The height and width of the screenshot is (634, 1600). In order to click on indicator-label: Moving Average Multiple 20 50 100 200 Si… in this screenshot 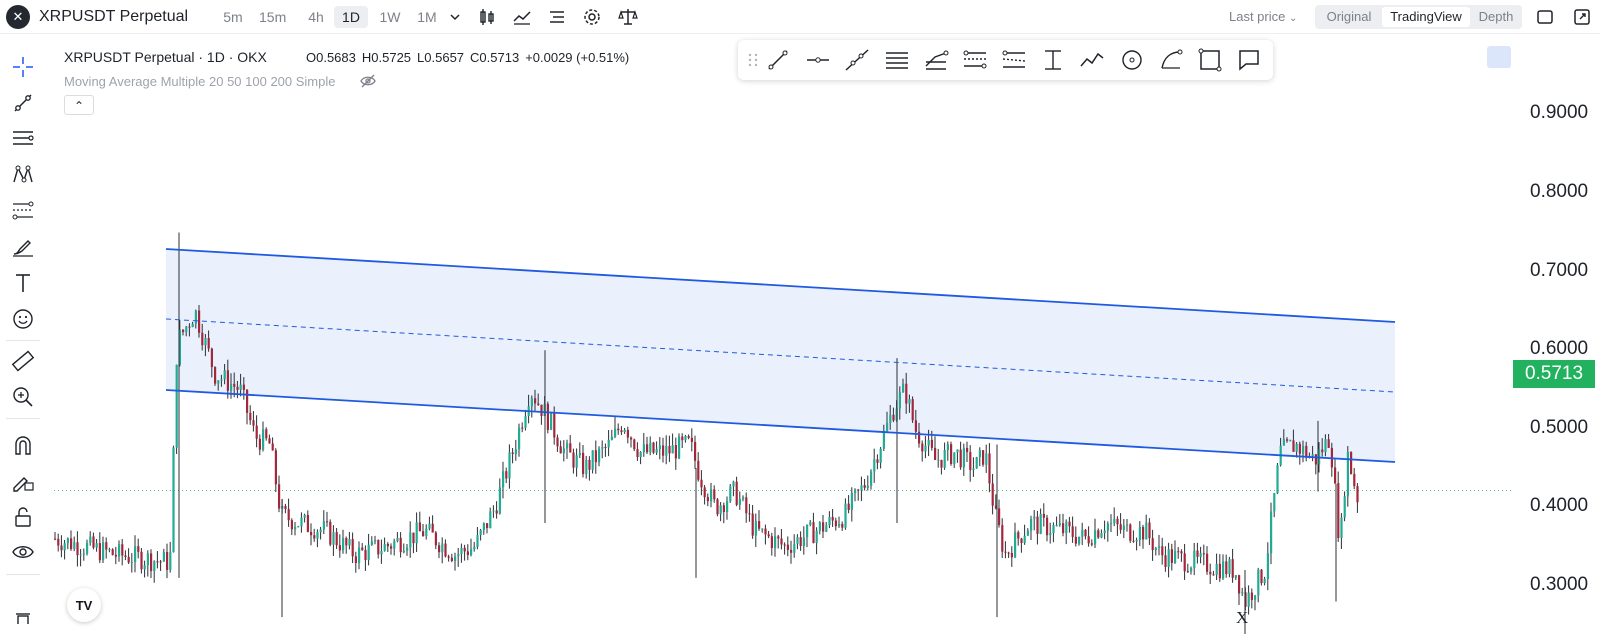, I will do `click(200, 81)`.